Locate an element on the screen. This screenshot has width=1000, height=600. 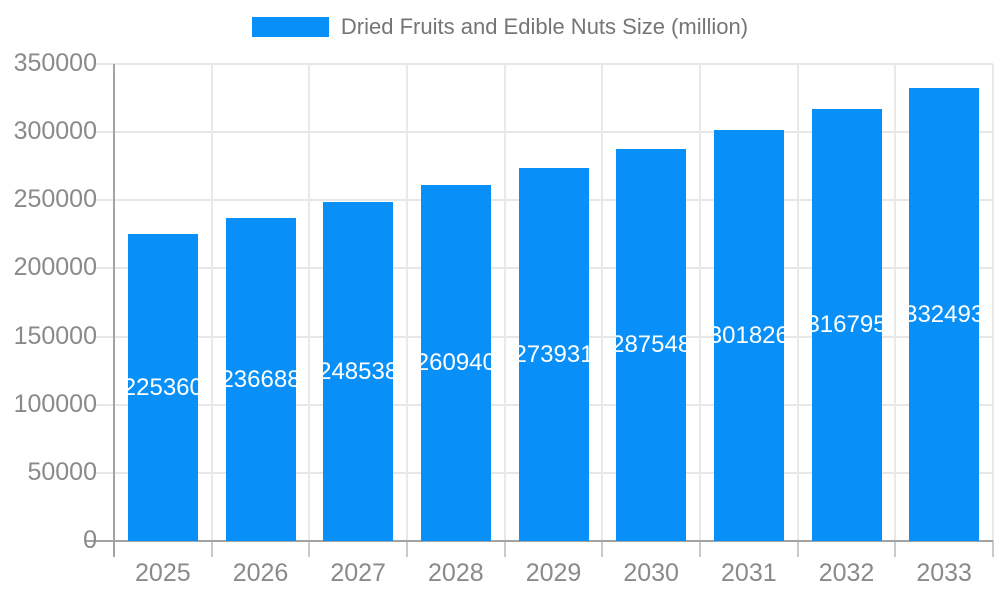
y-tick-label-100000: 100000 is located at coordinates (55, 403).